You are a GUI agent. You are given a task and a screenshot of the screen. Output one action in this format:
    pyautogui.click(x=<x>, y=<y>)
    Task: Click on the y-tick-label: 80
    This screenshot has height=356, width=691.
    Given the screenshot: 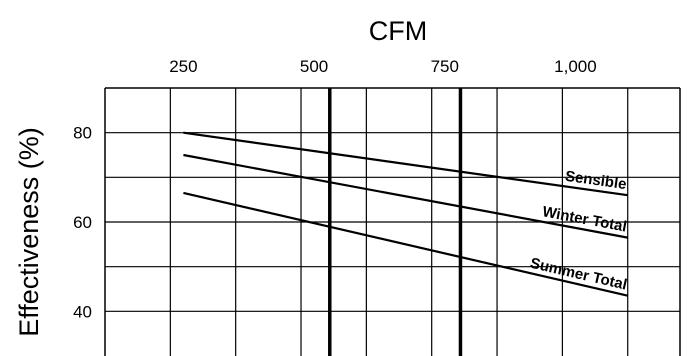 What is the action you would take?
    pyautogui.click(x=82, y=133)
    